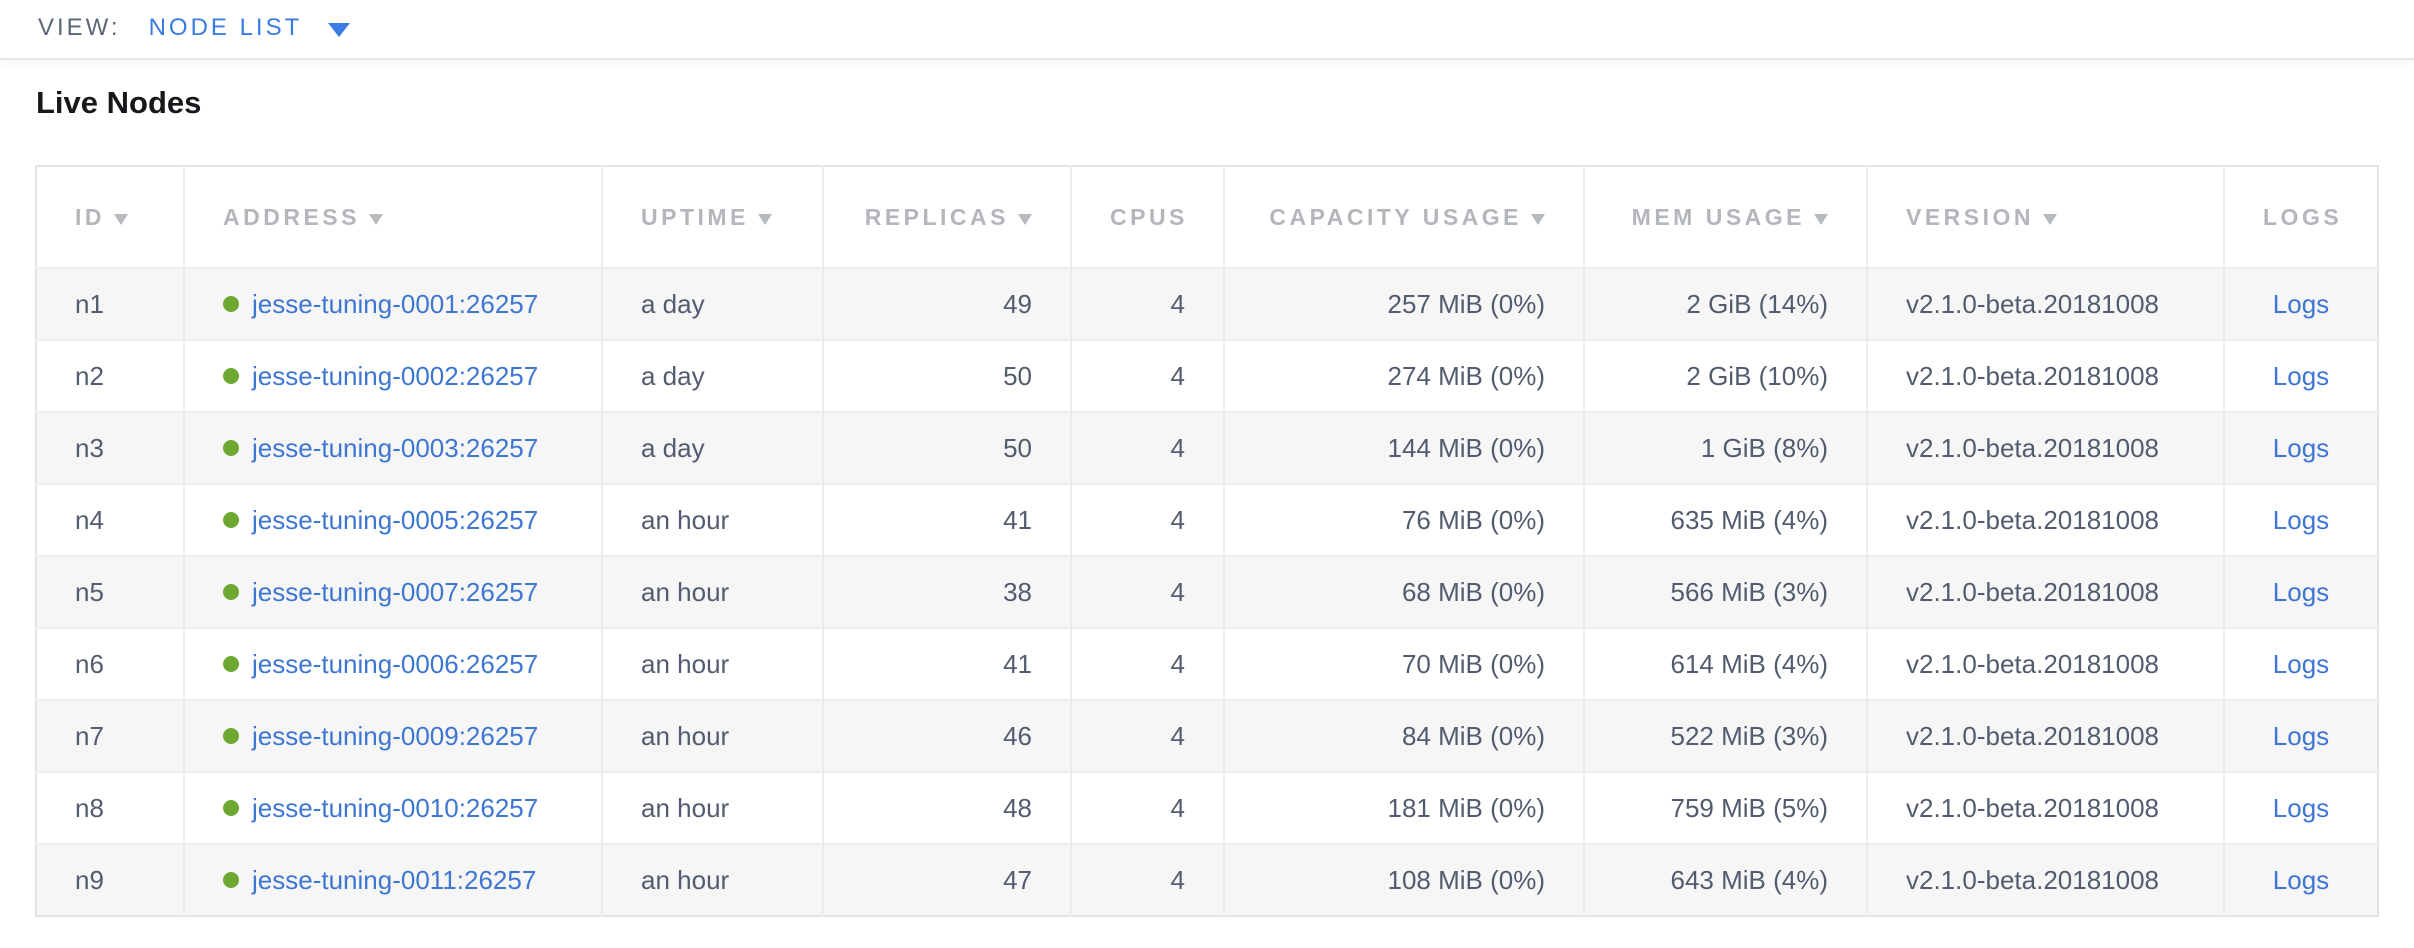 The image size is (2414, 948). I want to click on view-selector: NODE LIST, so click(250, 28).